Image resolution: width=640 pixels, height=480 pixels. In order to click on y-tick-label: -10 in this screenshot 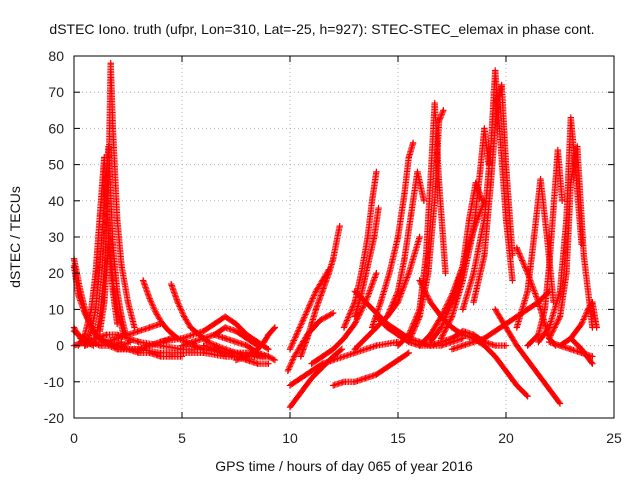, I will do `click(54, 382)`.